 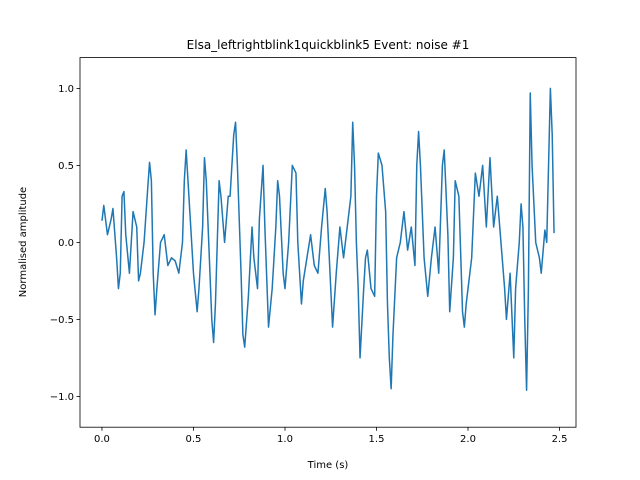 What do you see at coordinates (23, 242) in the screenshot?
I see `y-axis-label: Normalised amplitude` at bounding box center [23, 242].